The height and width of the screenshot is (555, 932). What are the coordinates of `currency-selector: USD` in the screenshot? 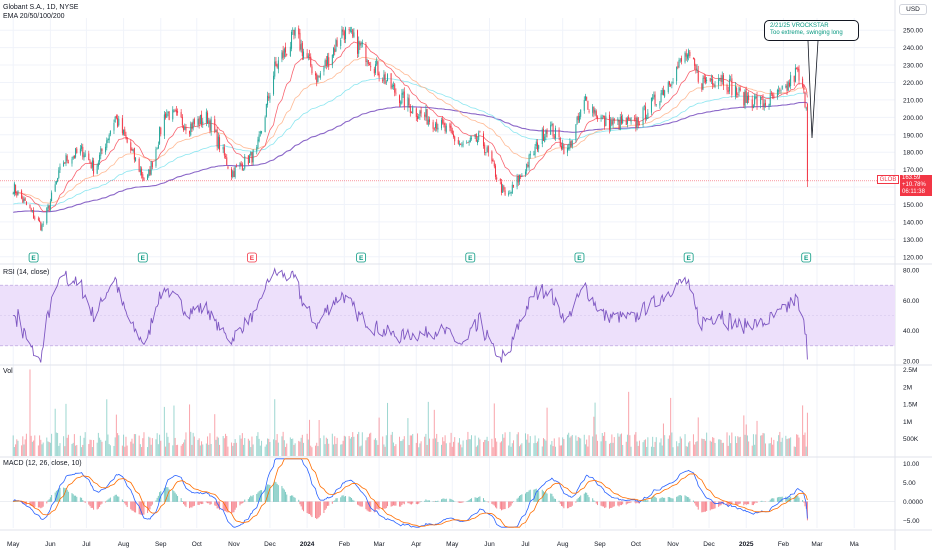 It's located at (913, 9).